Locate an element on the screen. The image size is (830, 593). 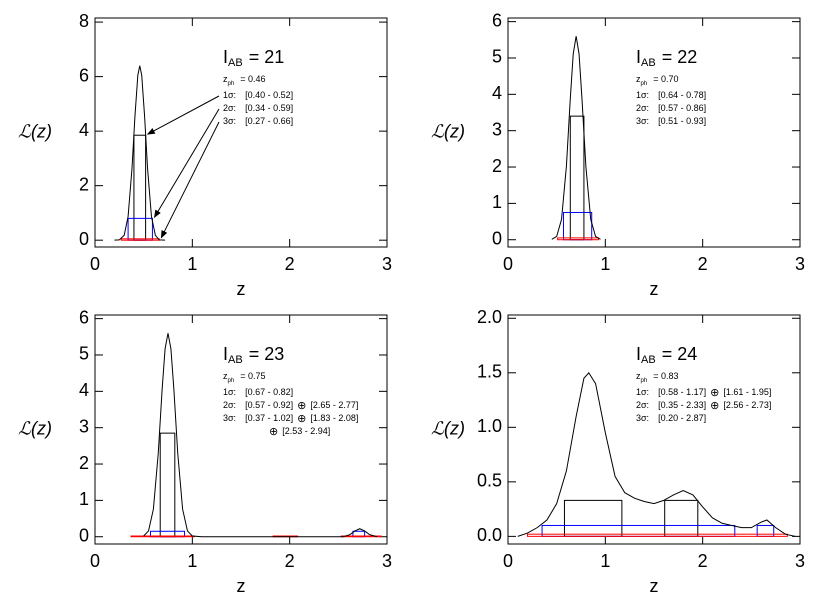
title-rest: = 22 is located at coordinates (680, 57).